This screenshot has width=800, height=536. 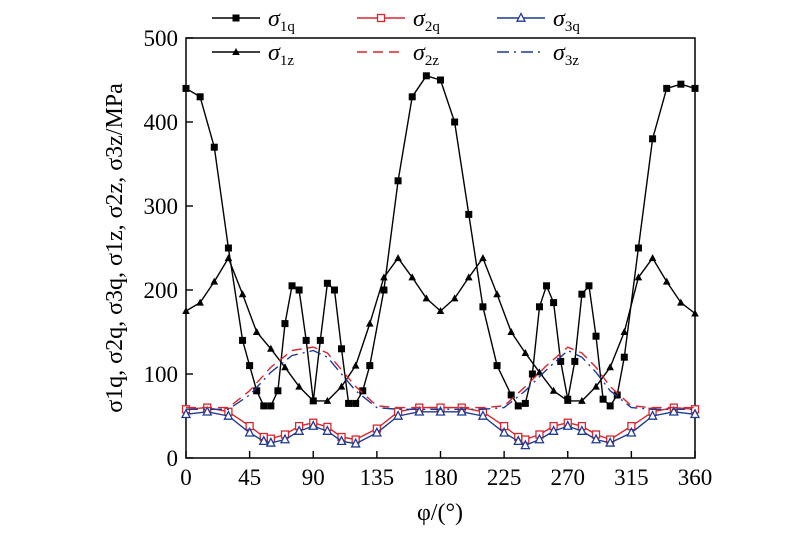 I want to click on x-axis-title: φ/(°), so click(x=440, y=513).